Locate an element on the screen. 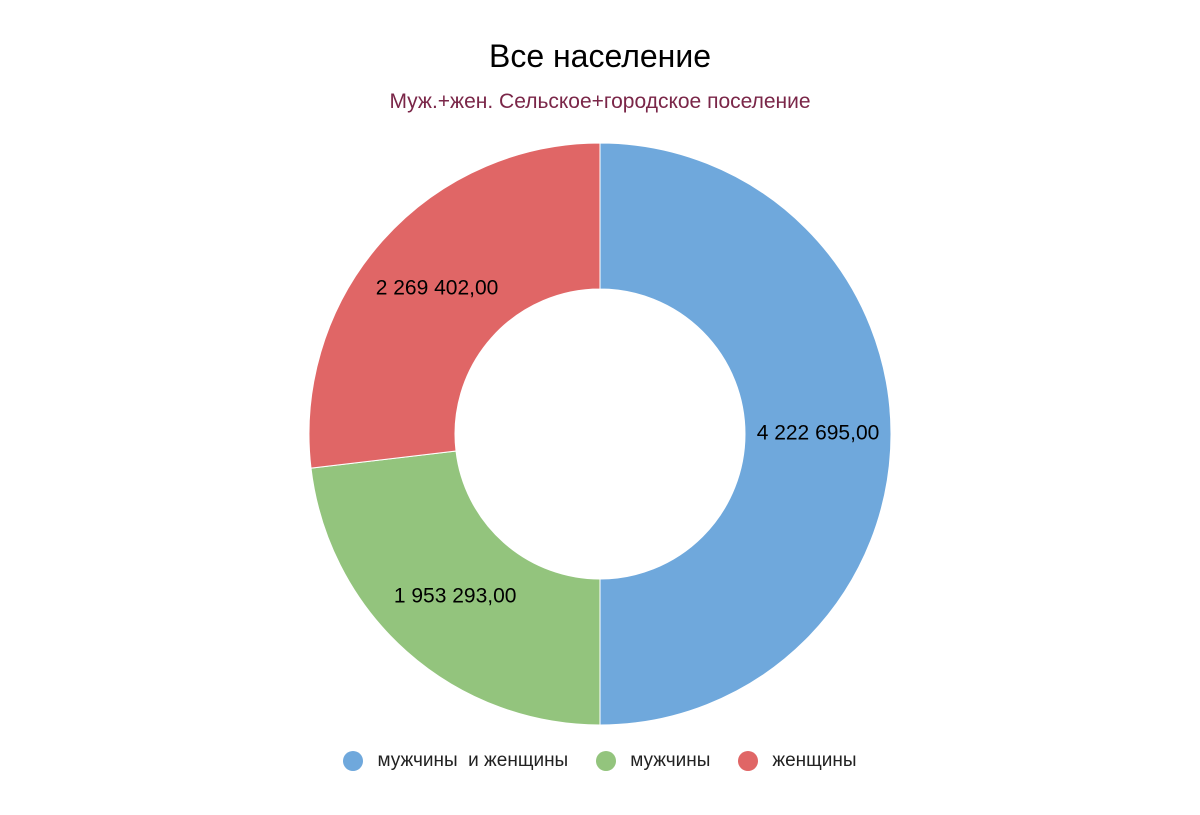 The width and height of the screenshot is (1200, 815). legend-label-men: мужчины is located at coordinates (670, 760).